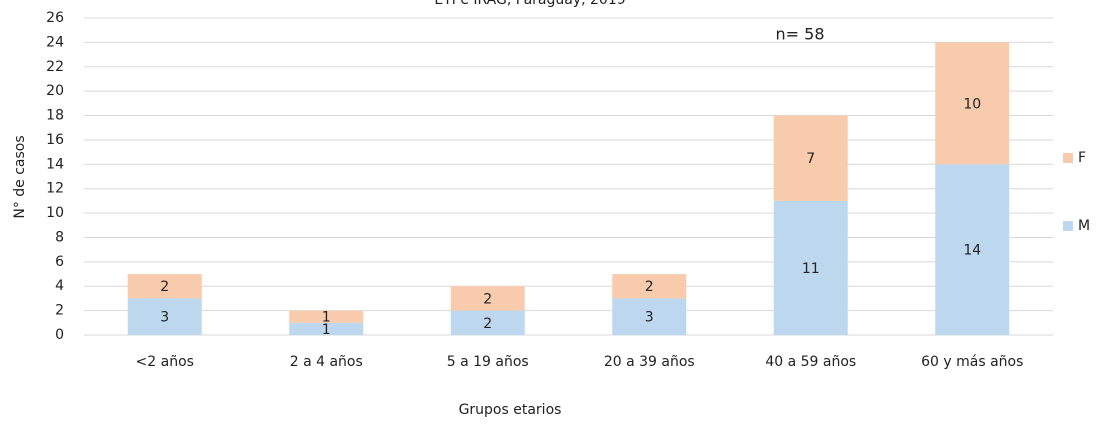  I want to click on value-label: 10, so click(972, 104).